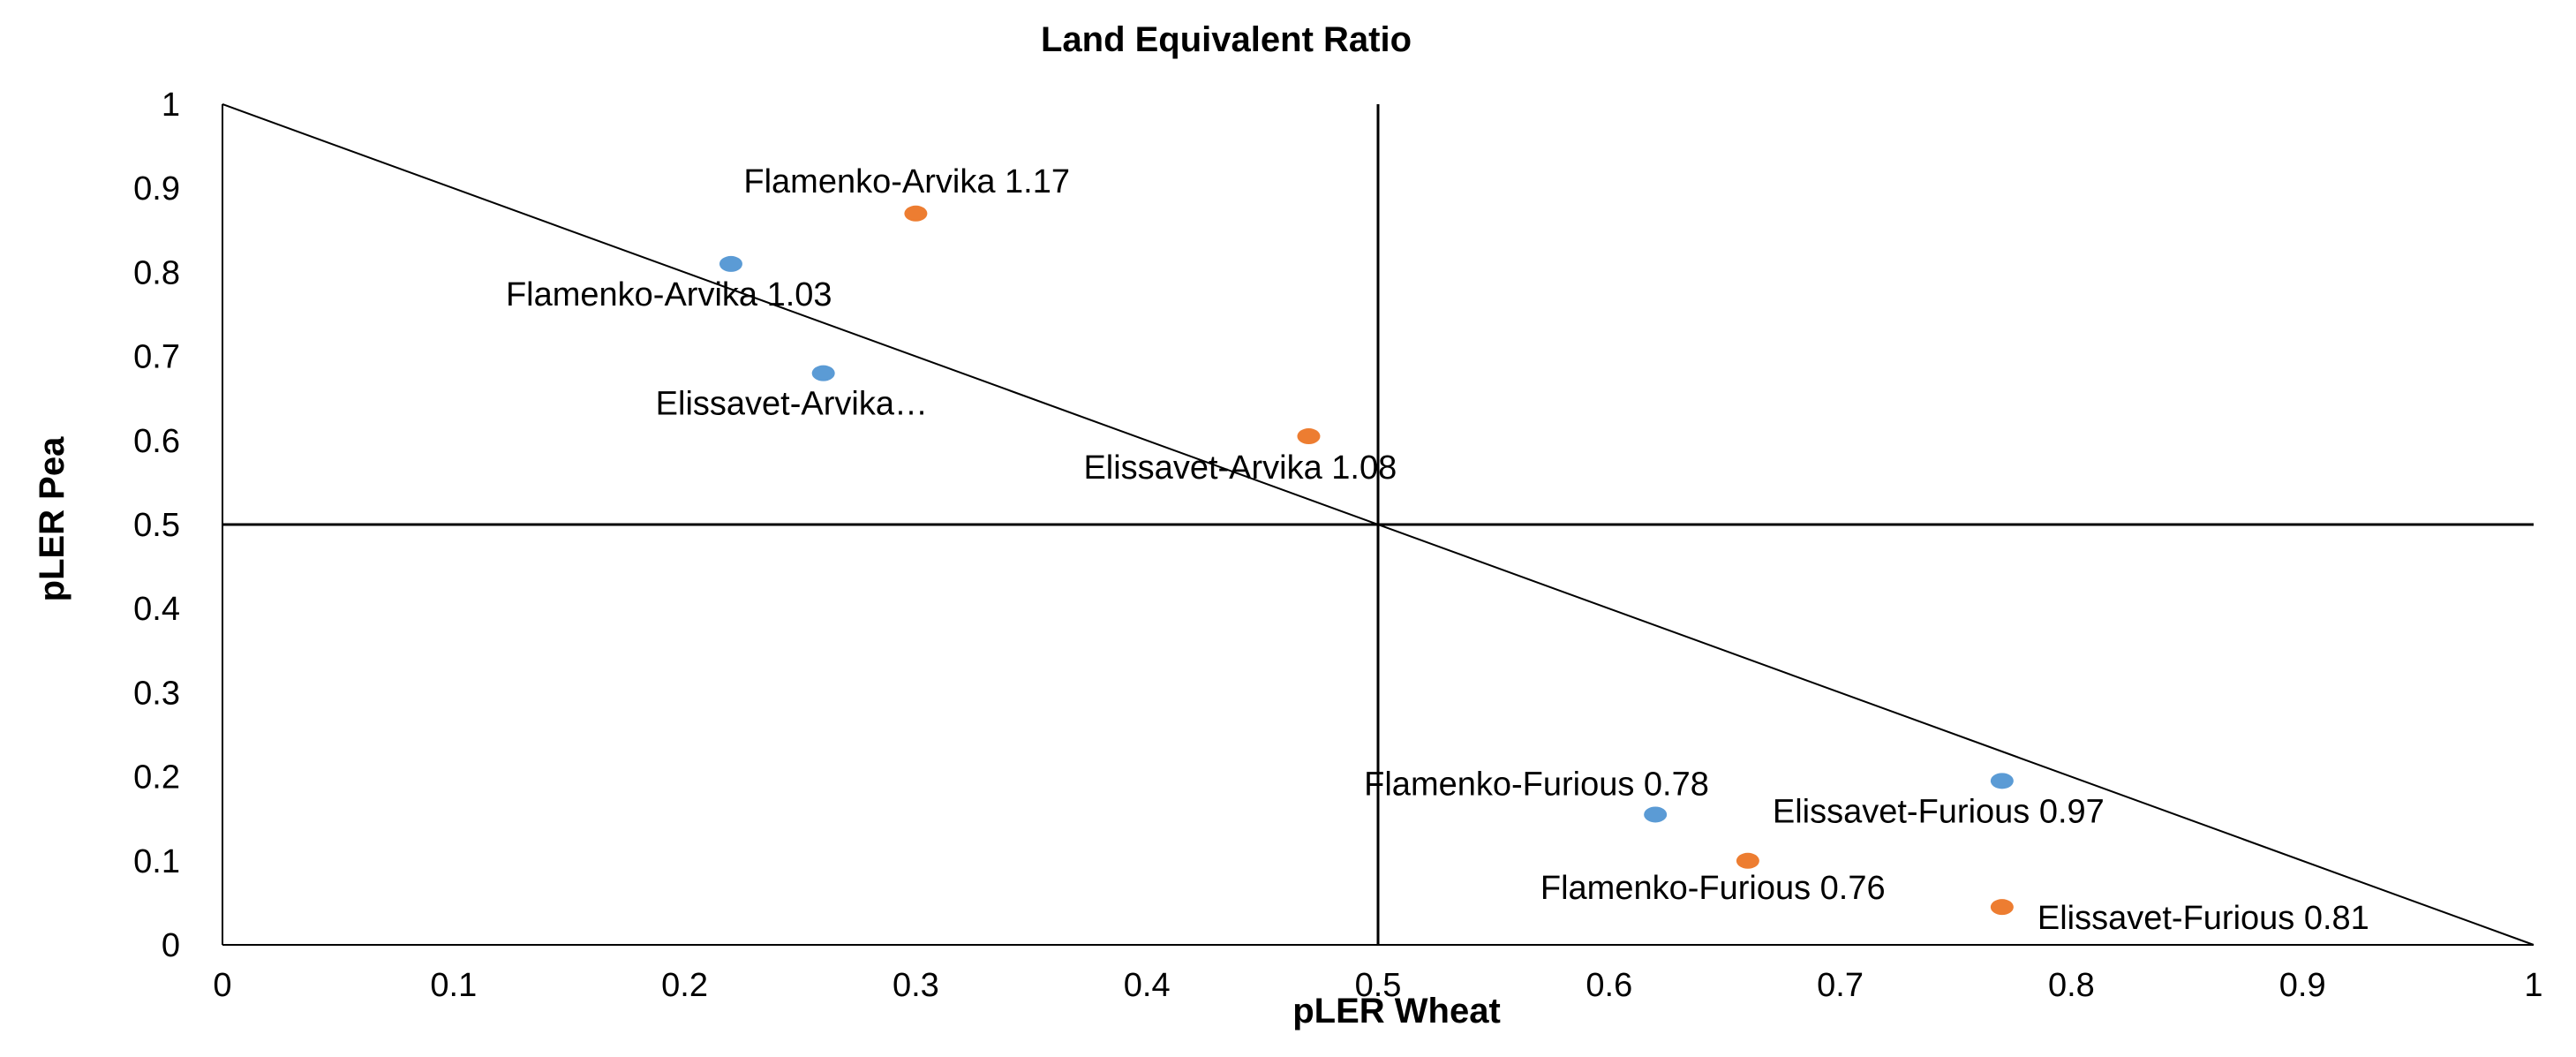  I want to click on data-label: Elissavet-Arvika 1.08, so click(1240, 468).